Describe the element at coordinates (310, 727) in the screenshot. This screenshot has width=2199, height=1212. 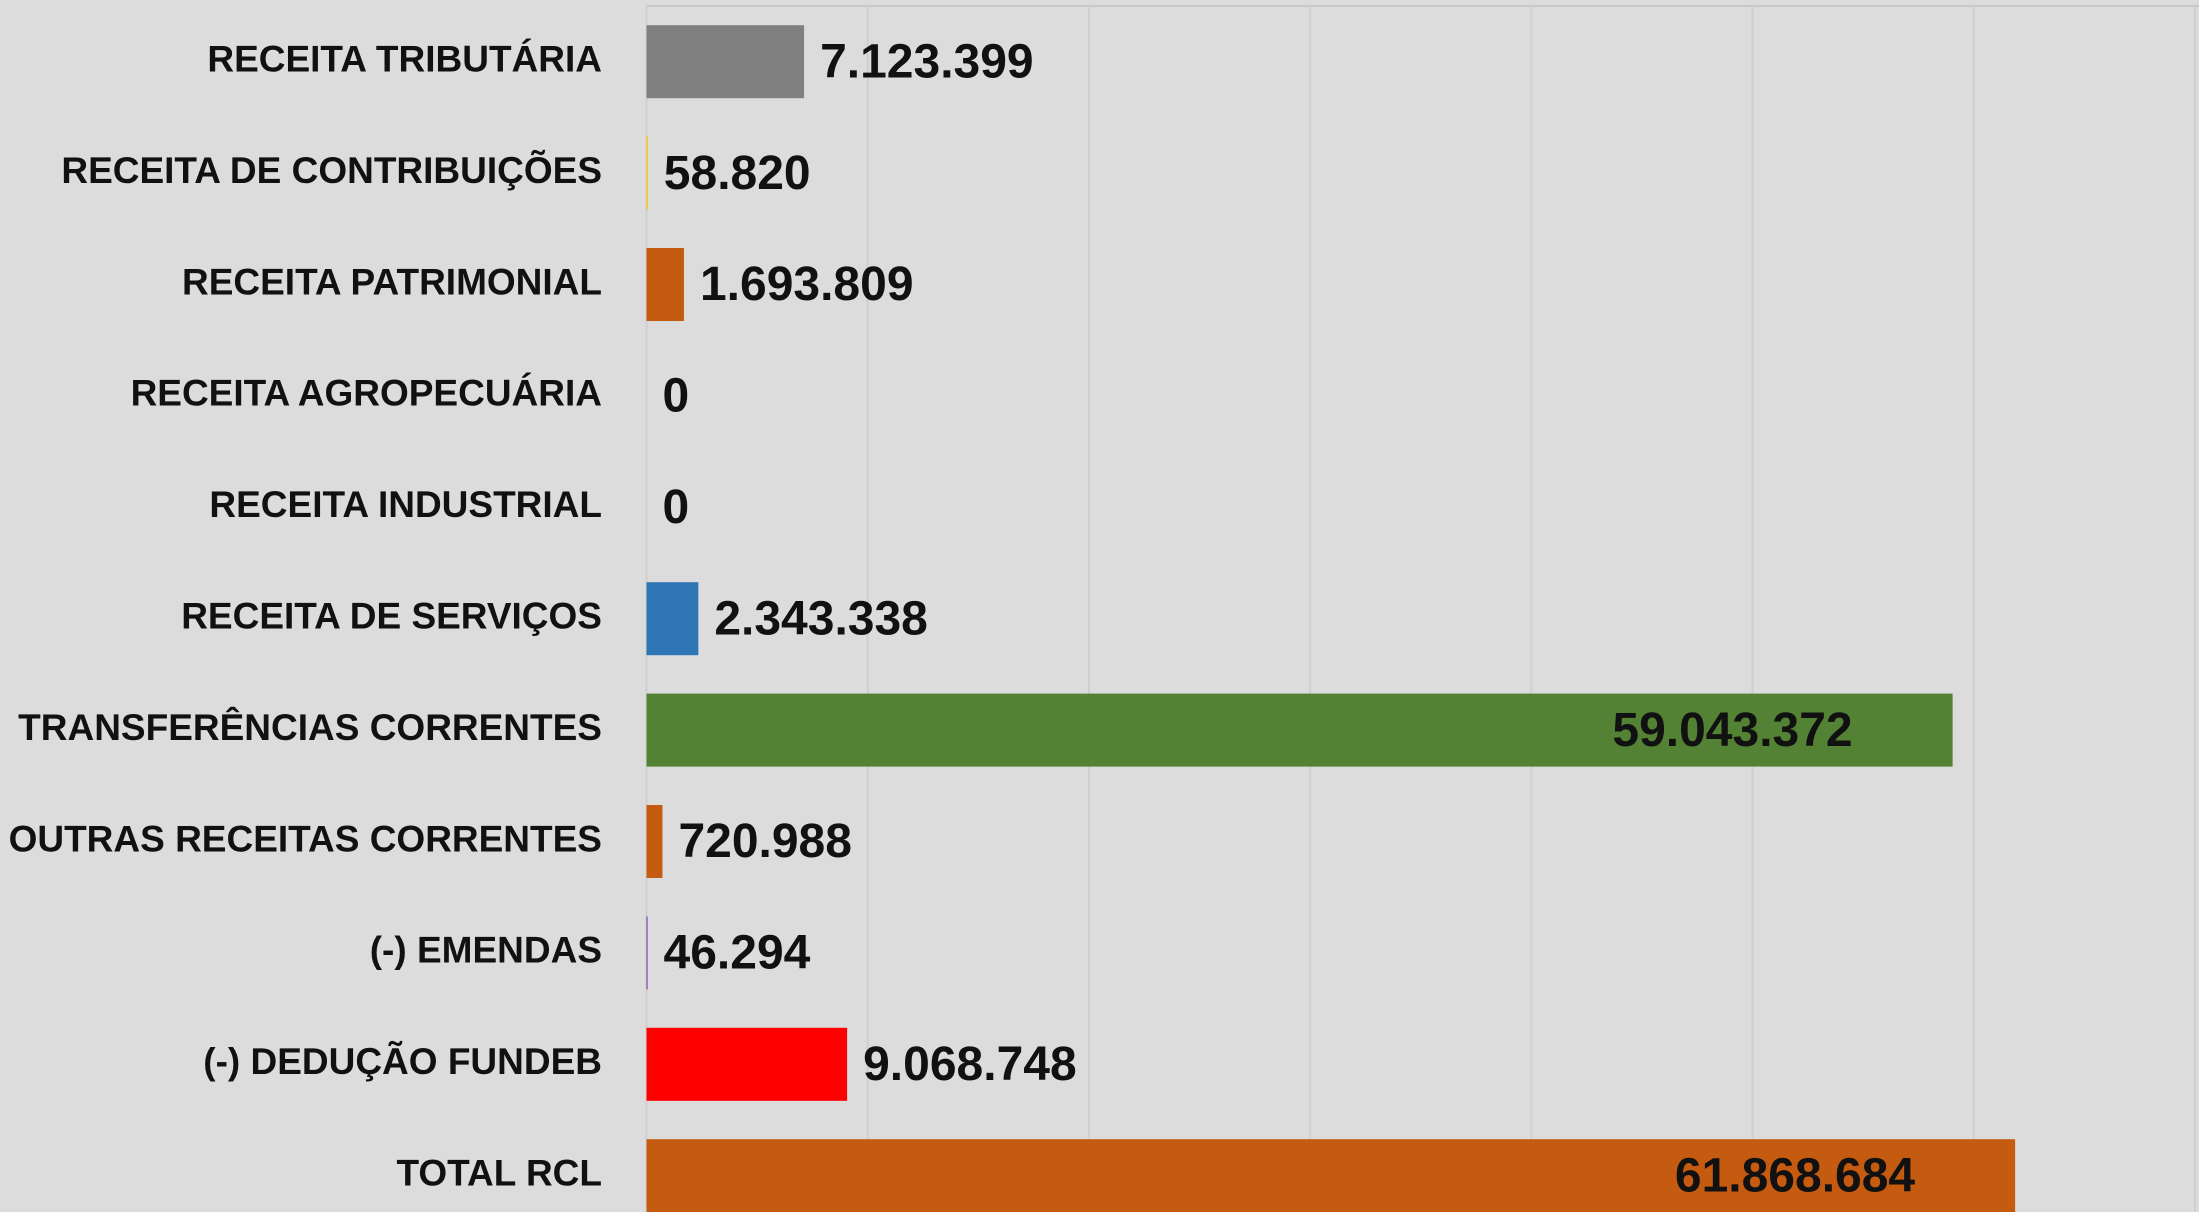
I see `category-label: TRANSFERÊNCIAS CORRENTES` at that location.